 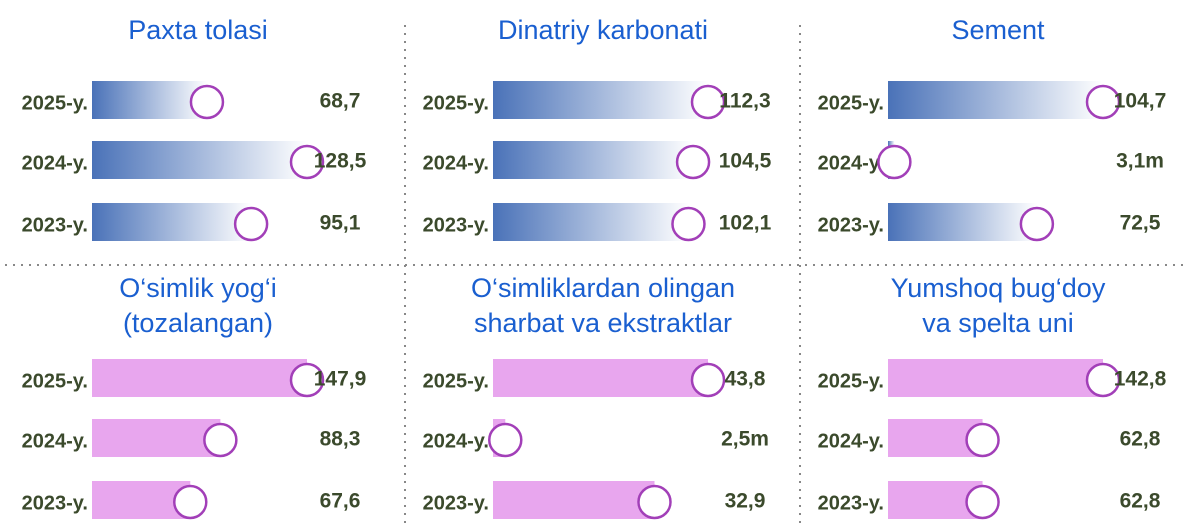 I want to click on value-label: 112,3, so click(x=744, y=101).